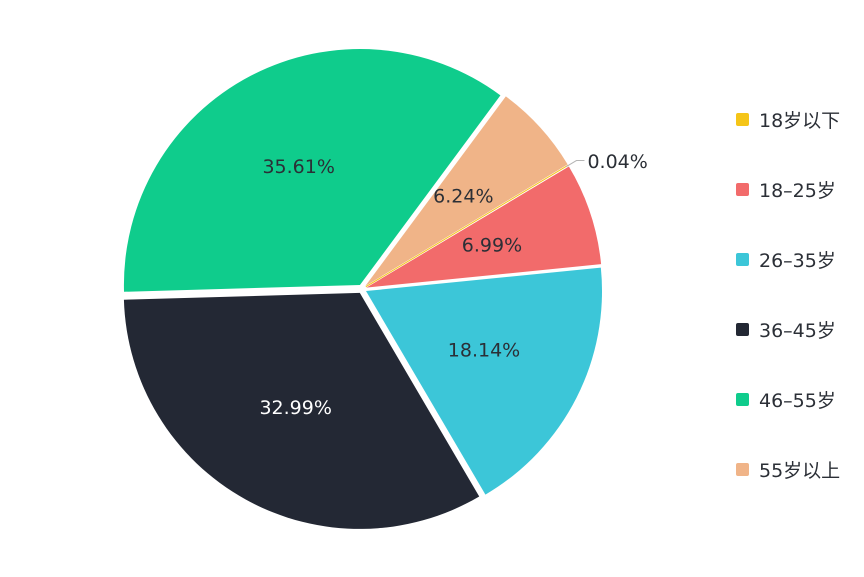  What do you see at coordinates (575, 164) in the screenshot?
I see `leader-line` at bounding box center [575, 164].